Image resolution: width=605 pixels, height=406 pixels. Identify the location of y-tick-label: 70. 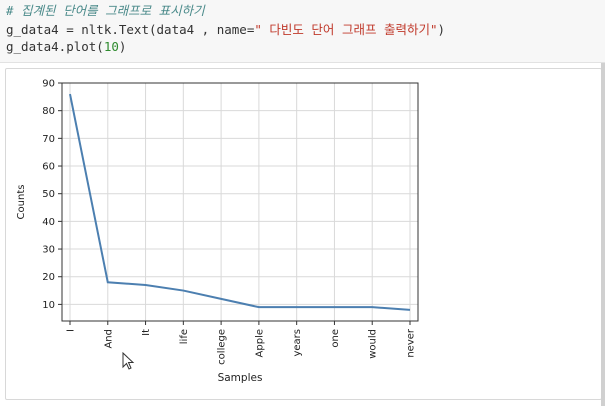
(48, 139).